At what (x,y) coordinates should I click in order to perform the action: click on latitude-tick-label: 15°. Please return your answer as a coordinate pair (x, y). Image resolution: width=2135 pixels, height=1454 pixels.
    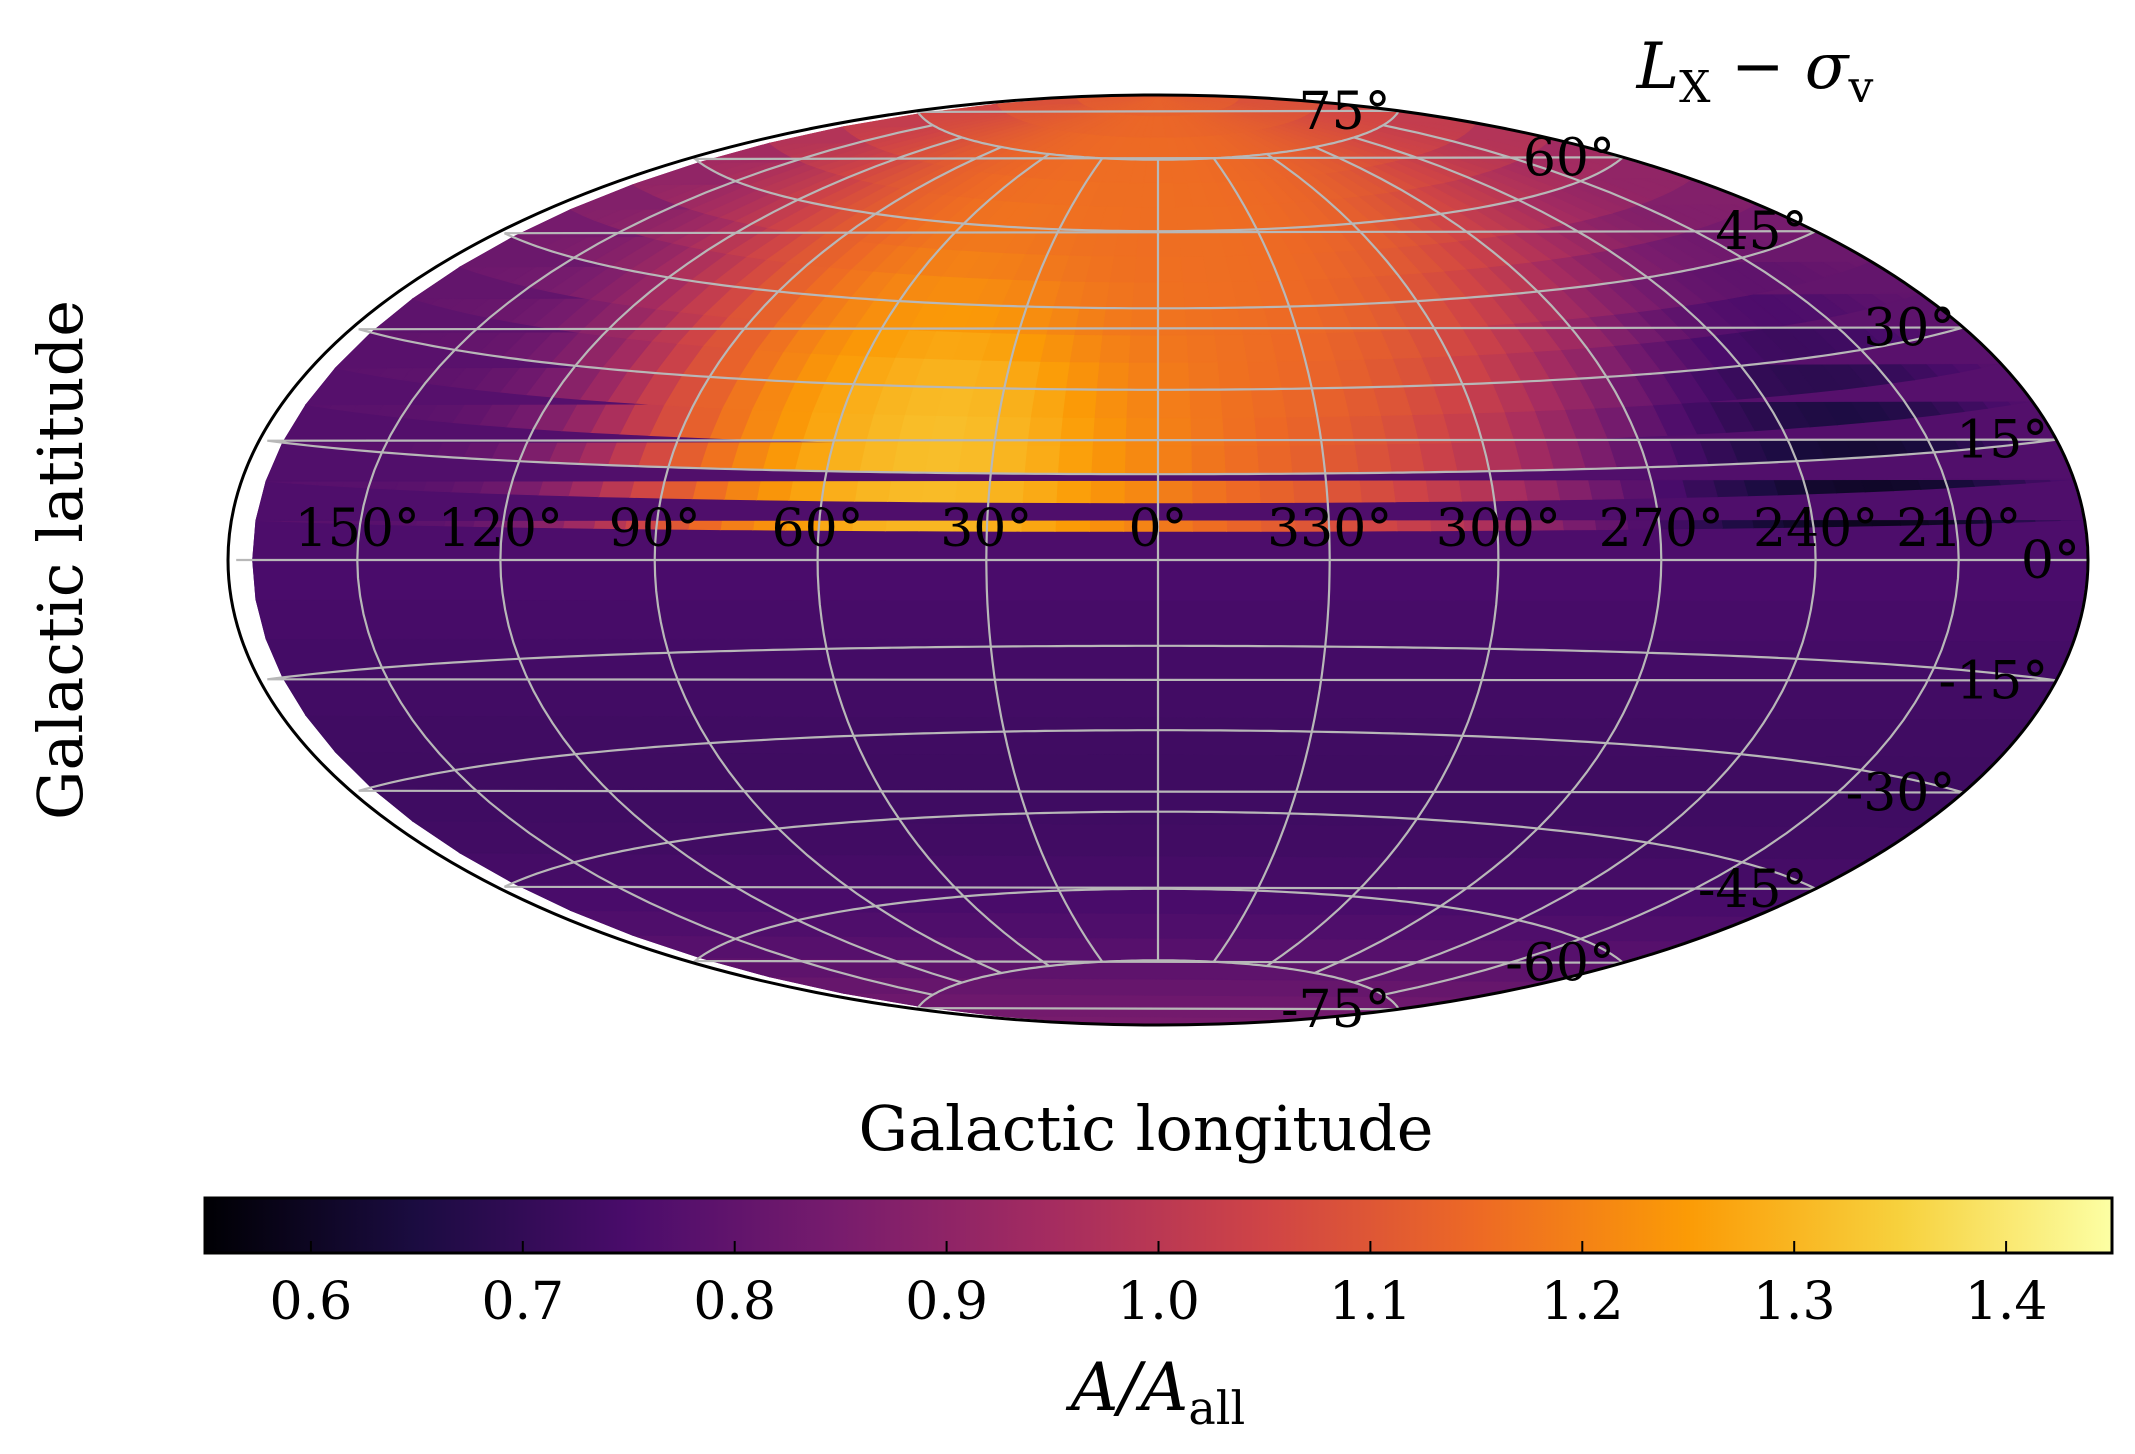
    Looking at the image, I should click on (2002, 441).